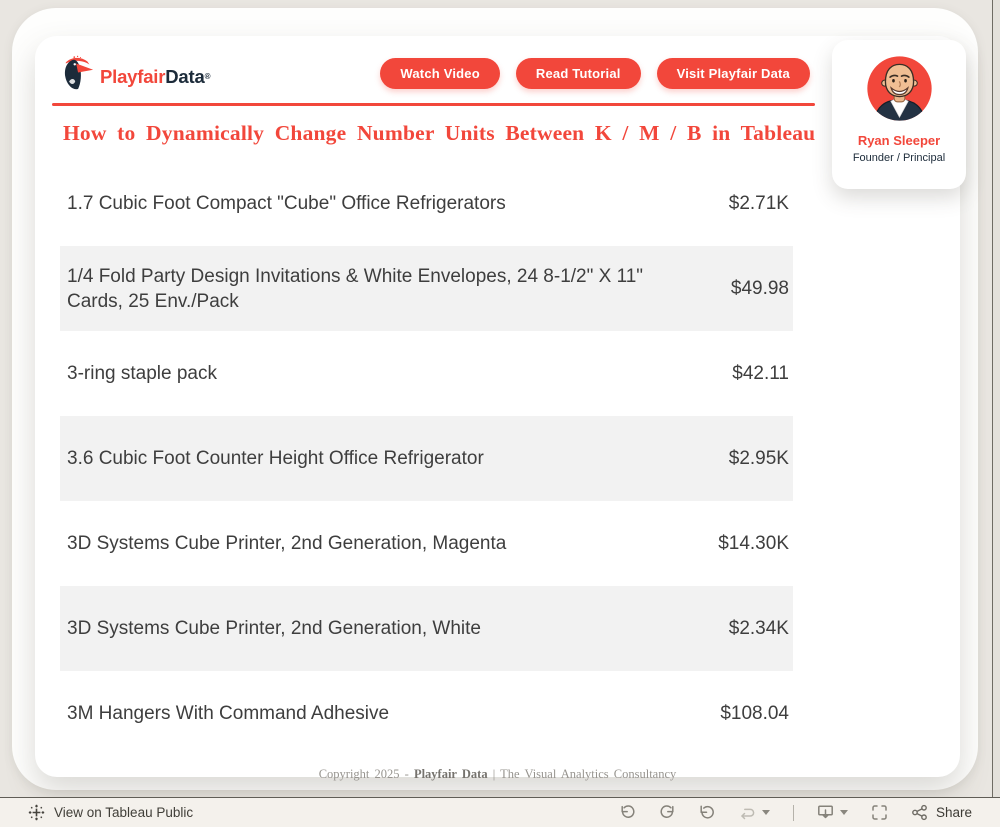  Describe the element at coordinates (760, 373) in the screenshot. I see `sales-value: $42.11` at that location.